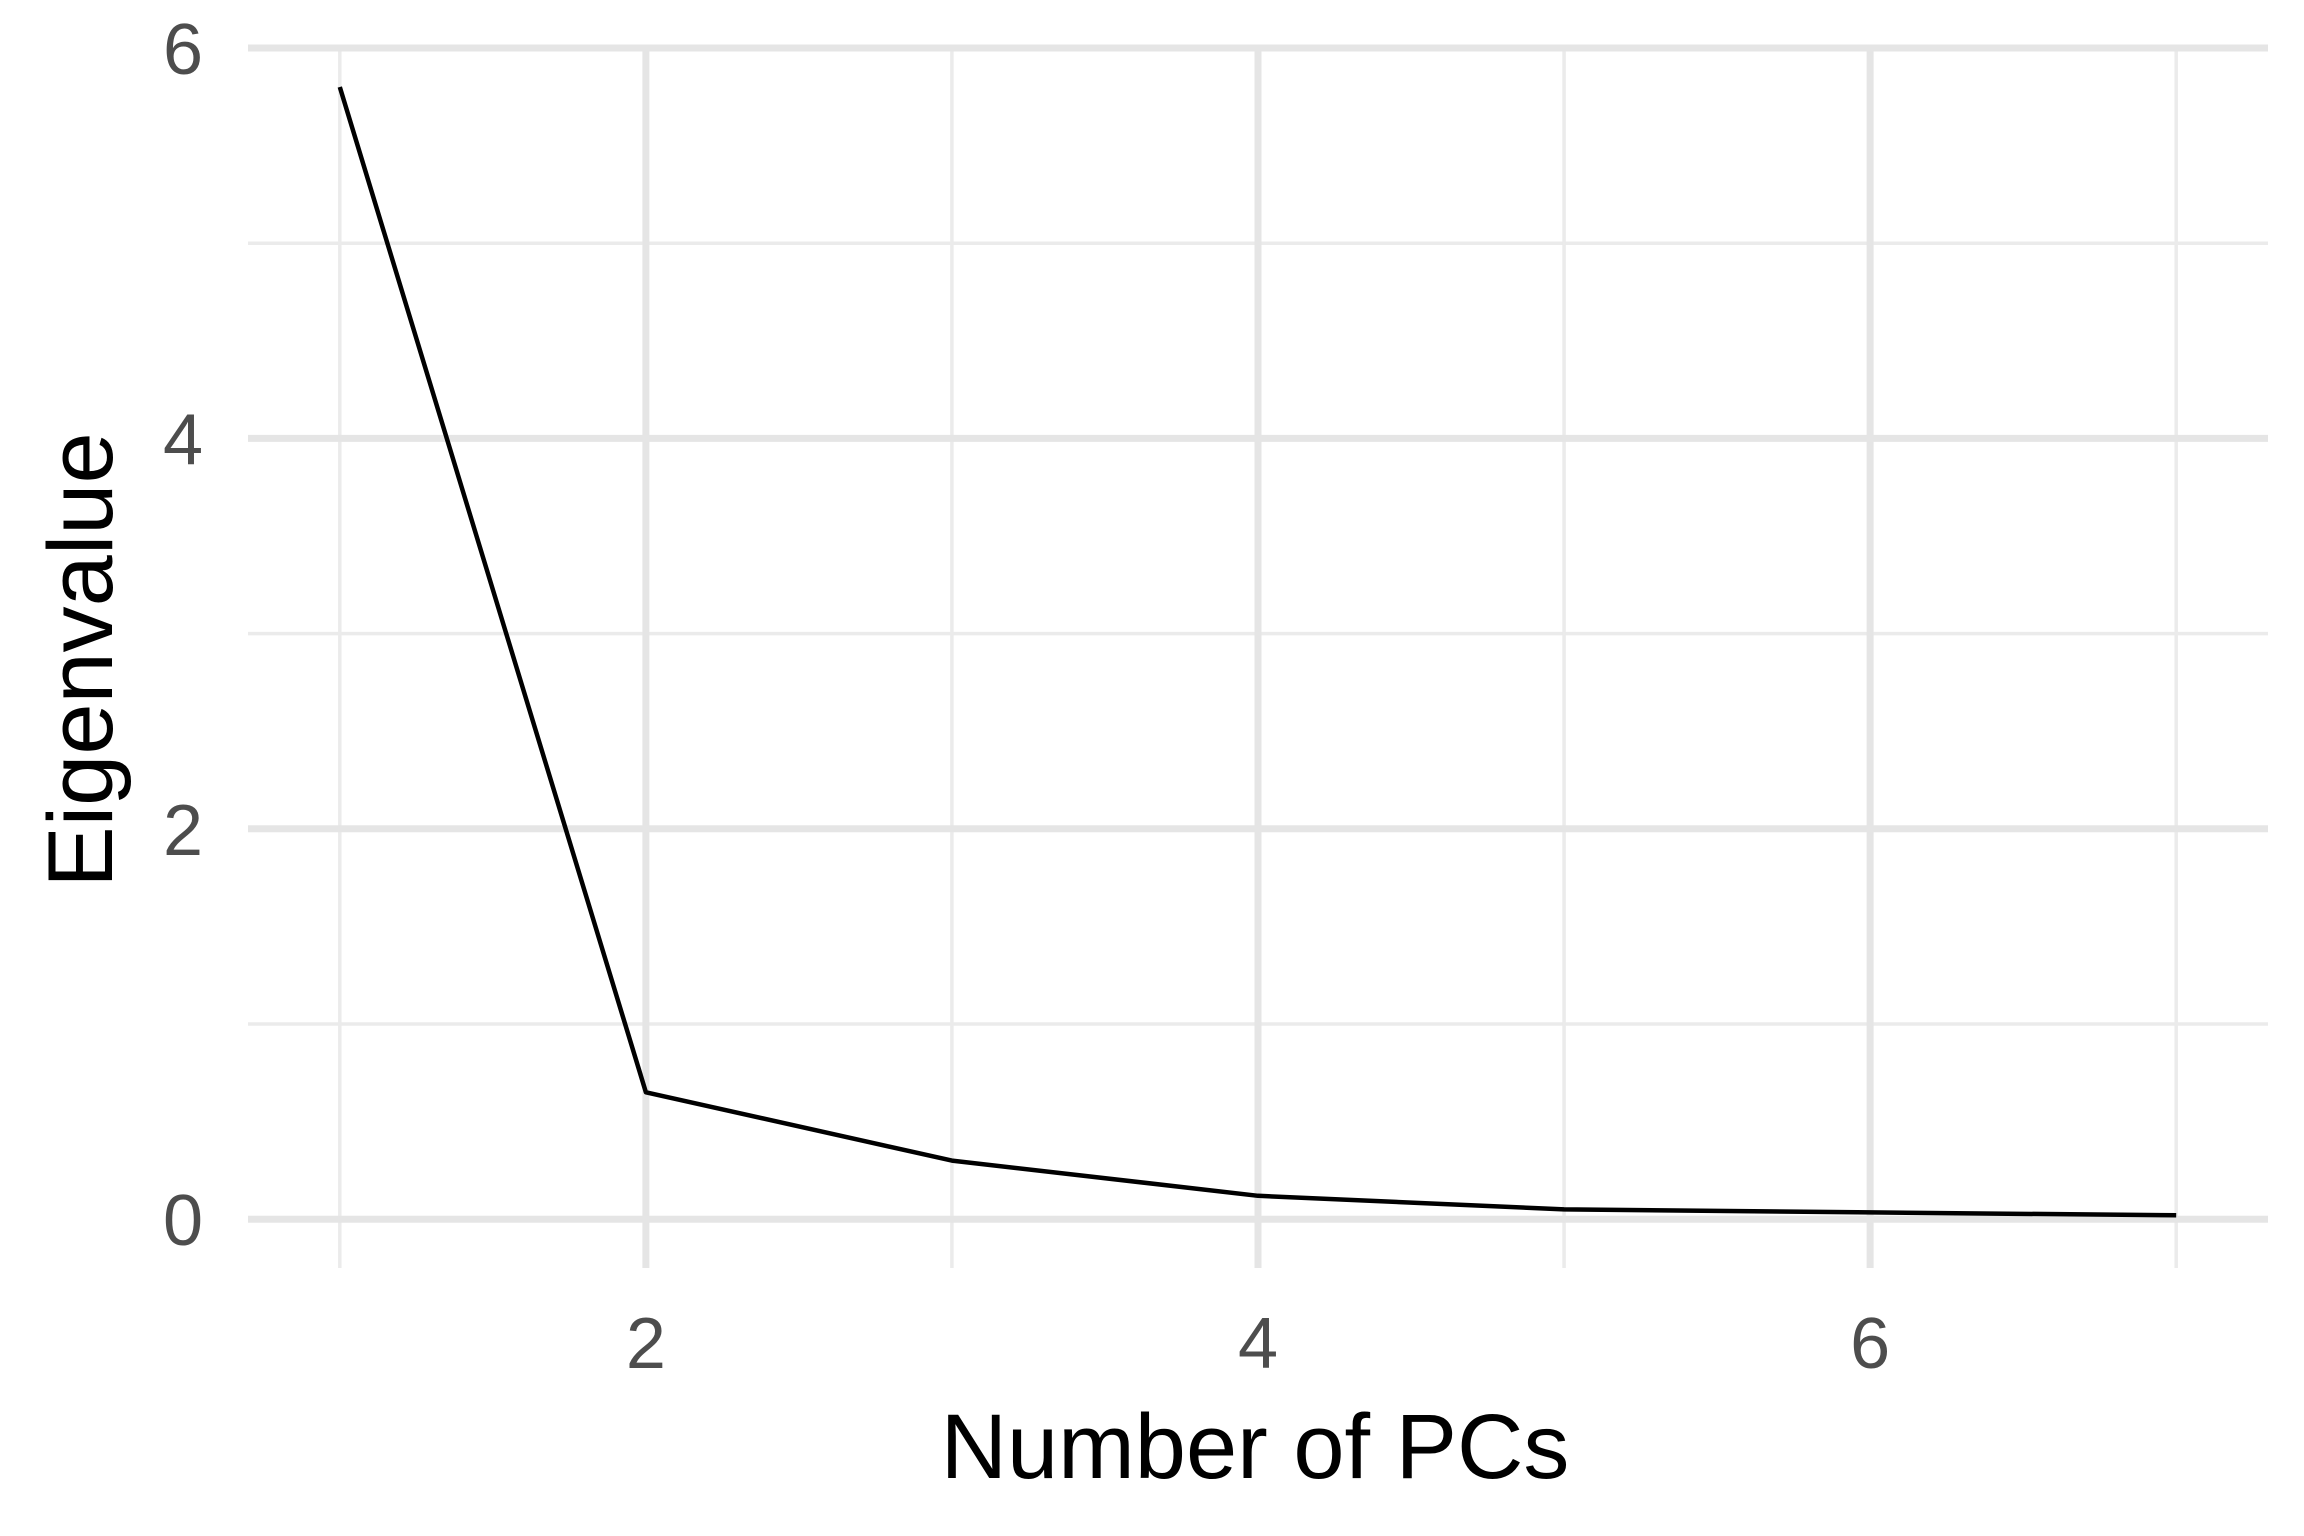 This screenshot has width=2304, height=1536. I want to click on y-tick-label: 2, so click(183, 831).